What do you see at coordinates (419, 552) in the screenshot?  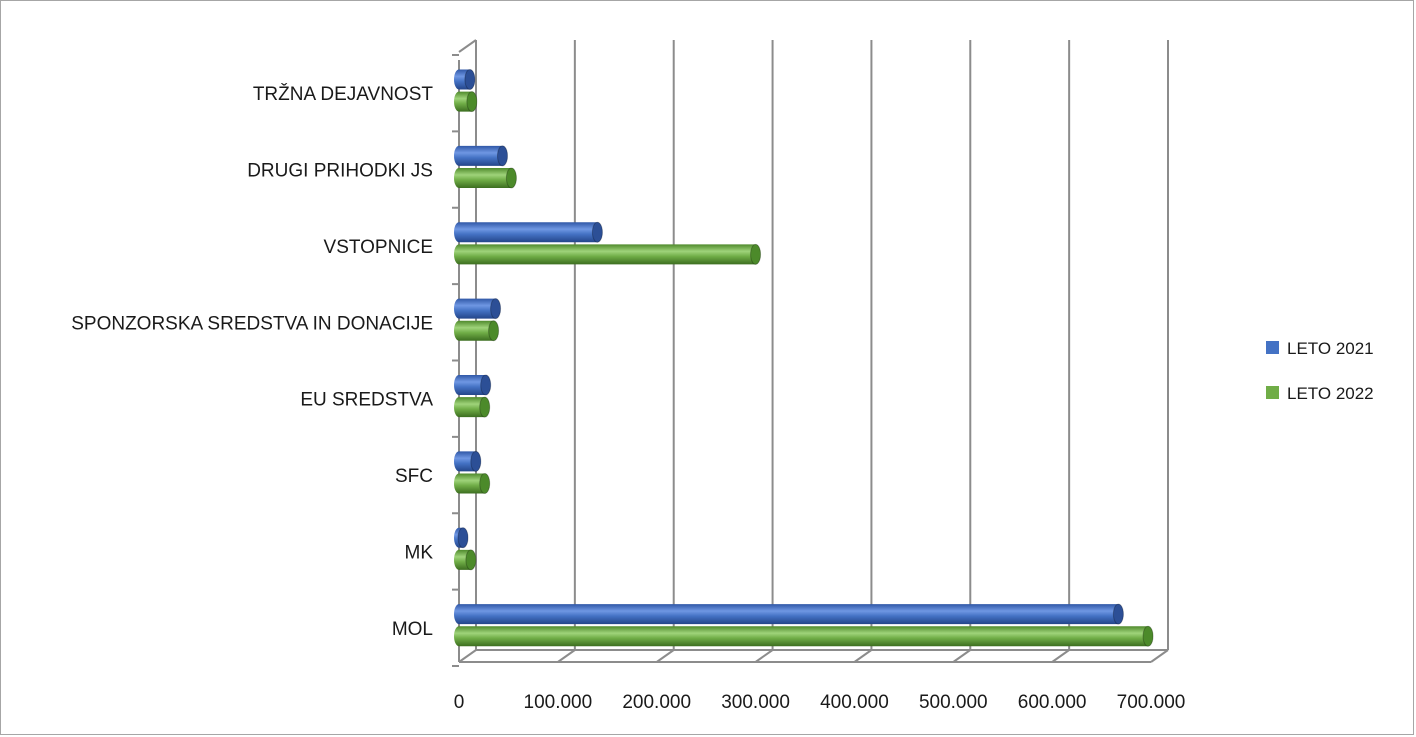 I see `category-label: MK` at bounding box center [419, 552].